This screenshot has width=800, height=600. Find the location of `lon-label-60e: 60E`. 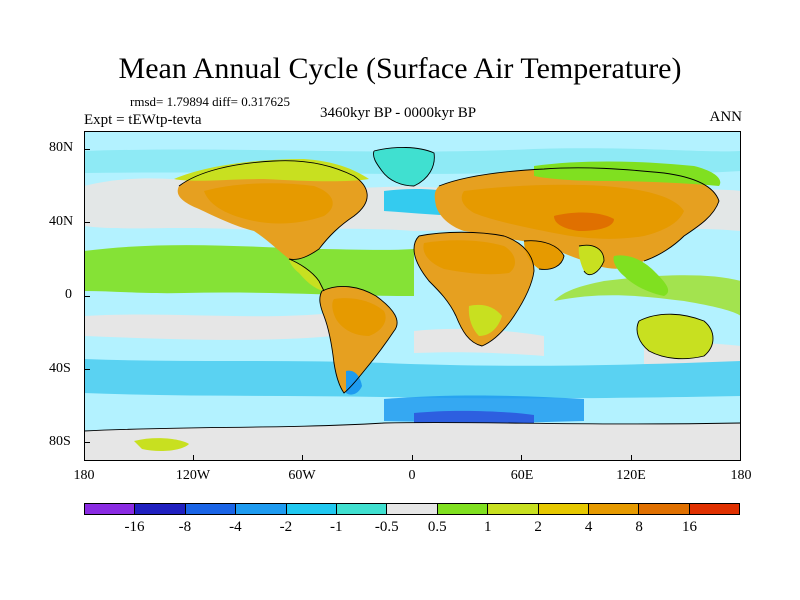

lon-label-60e: 60E is located at coordinates (522, 475).